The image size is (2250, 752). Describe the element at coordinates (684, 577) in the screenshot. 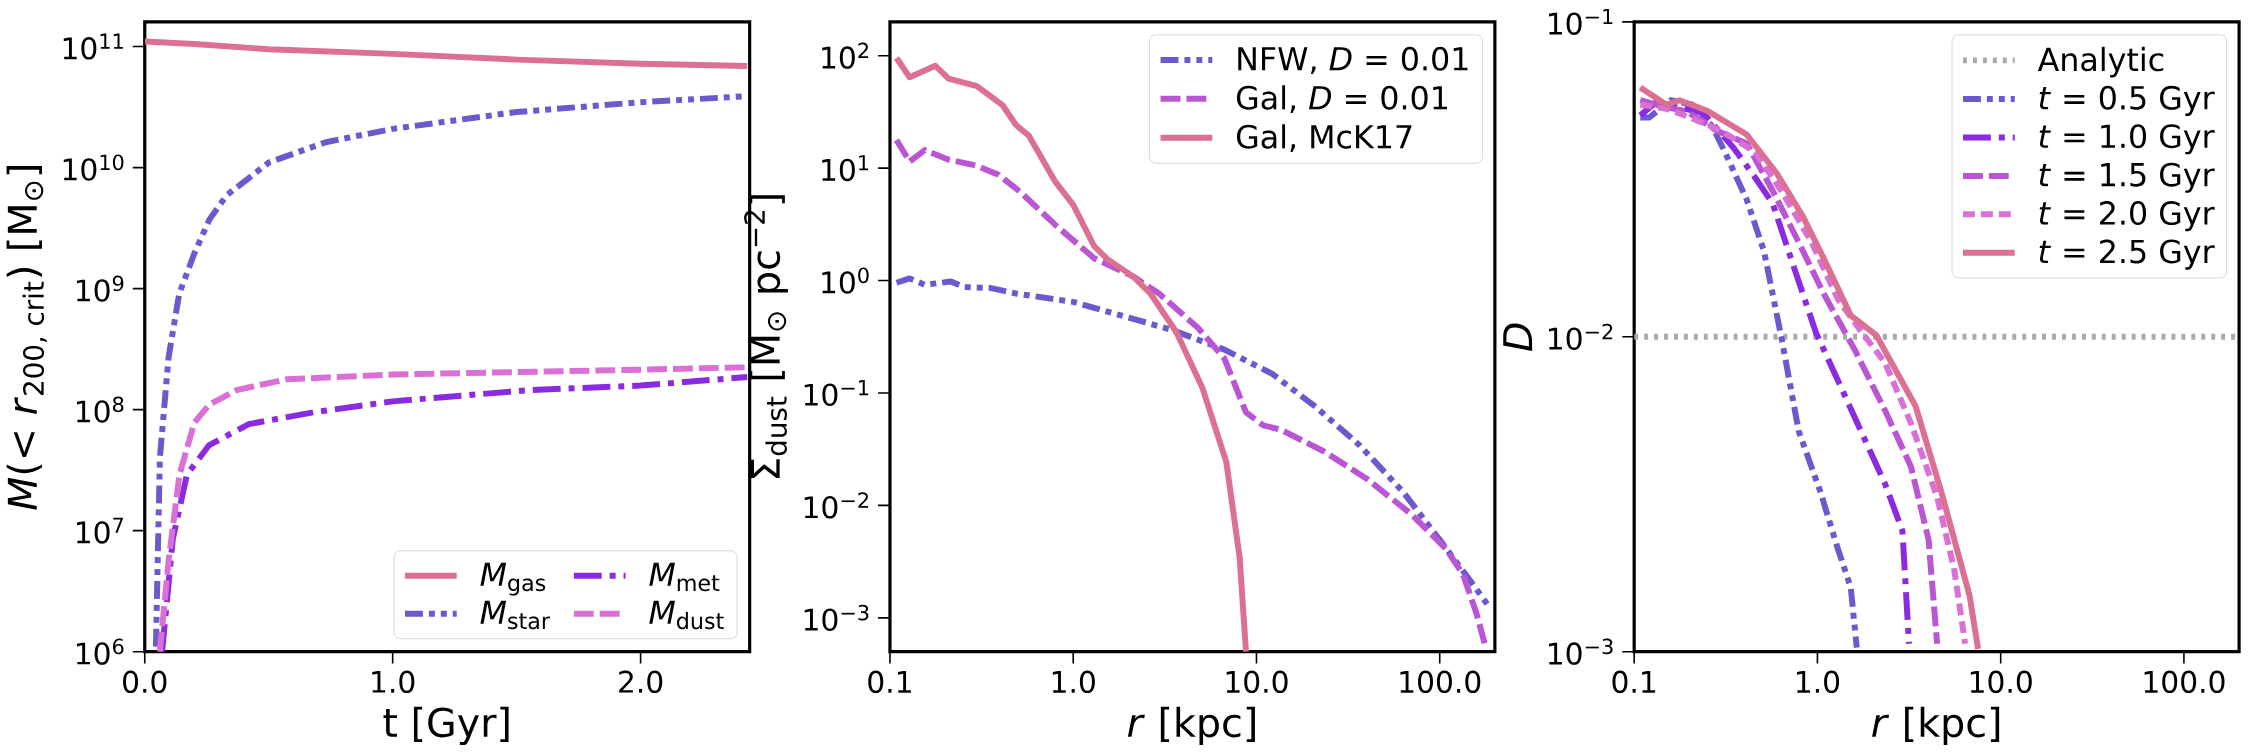

I see `legend-label: M$_{met}$` at that location.